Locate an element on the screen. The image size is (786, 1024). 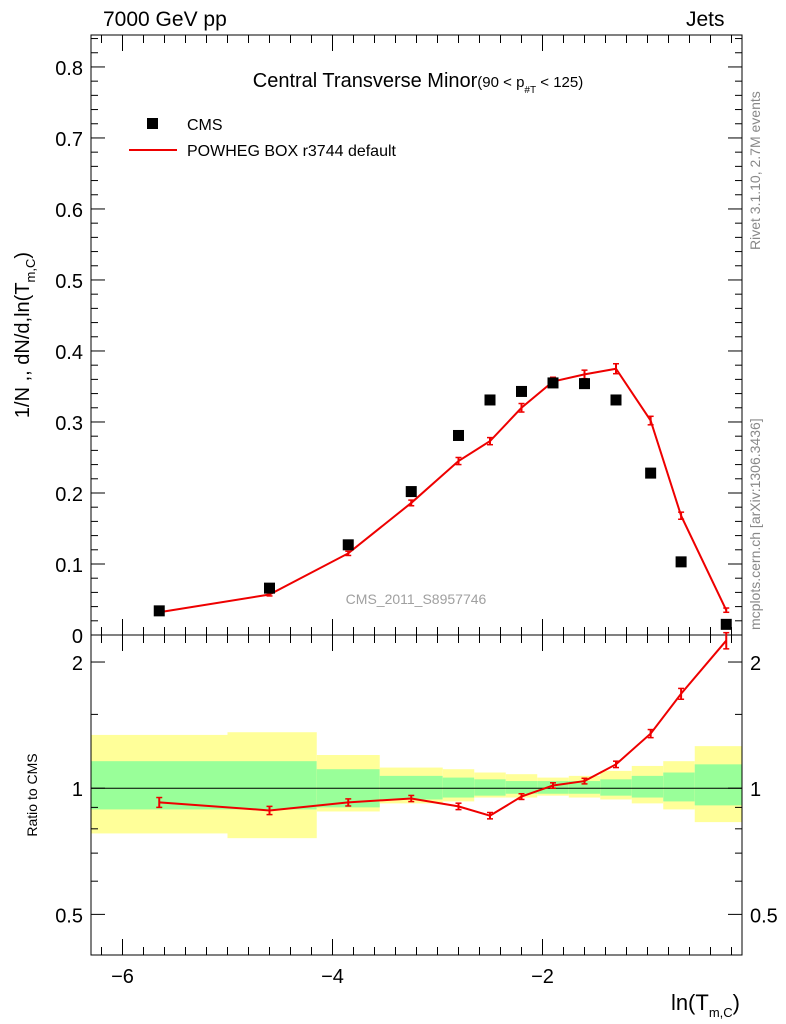
ratio-ytick-label-right-0: 0.5 is located at coordinates (764, 916).